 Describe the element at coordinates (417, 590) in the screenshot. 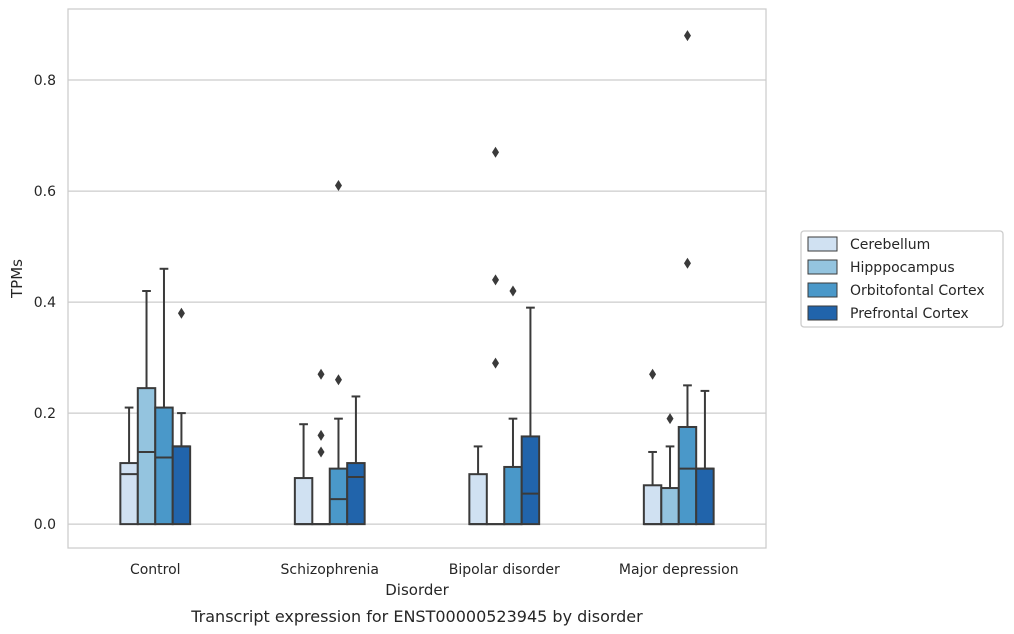

I see `x-axis-label: Disorder` at that location.